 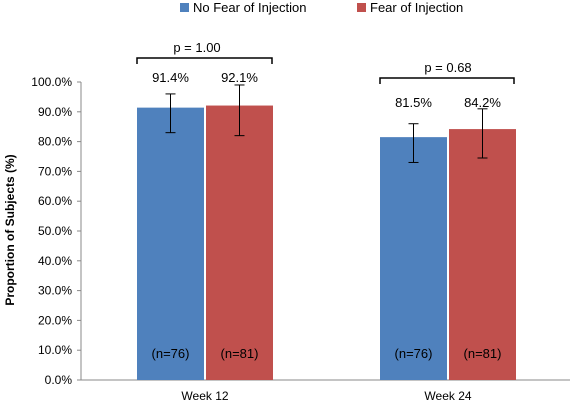 I want to click on n-label-fear-of-injection-week-24: (n=81), so click(x=483, y=353).